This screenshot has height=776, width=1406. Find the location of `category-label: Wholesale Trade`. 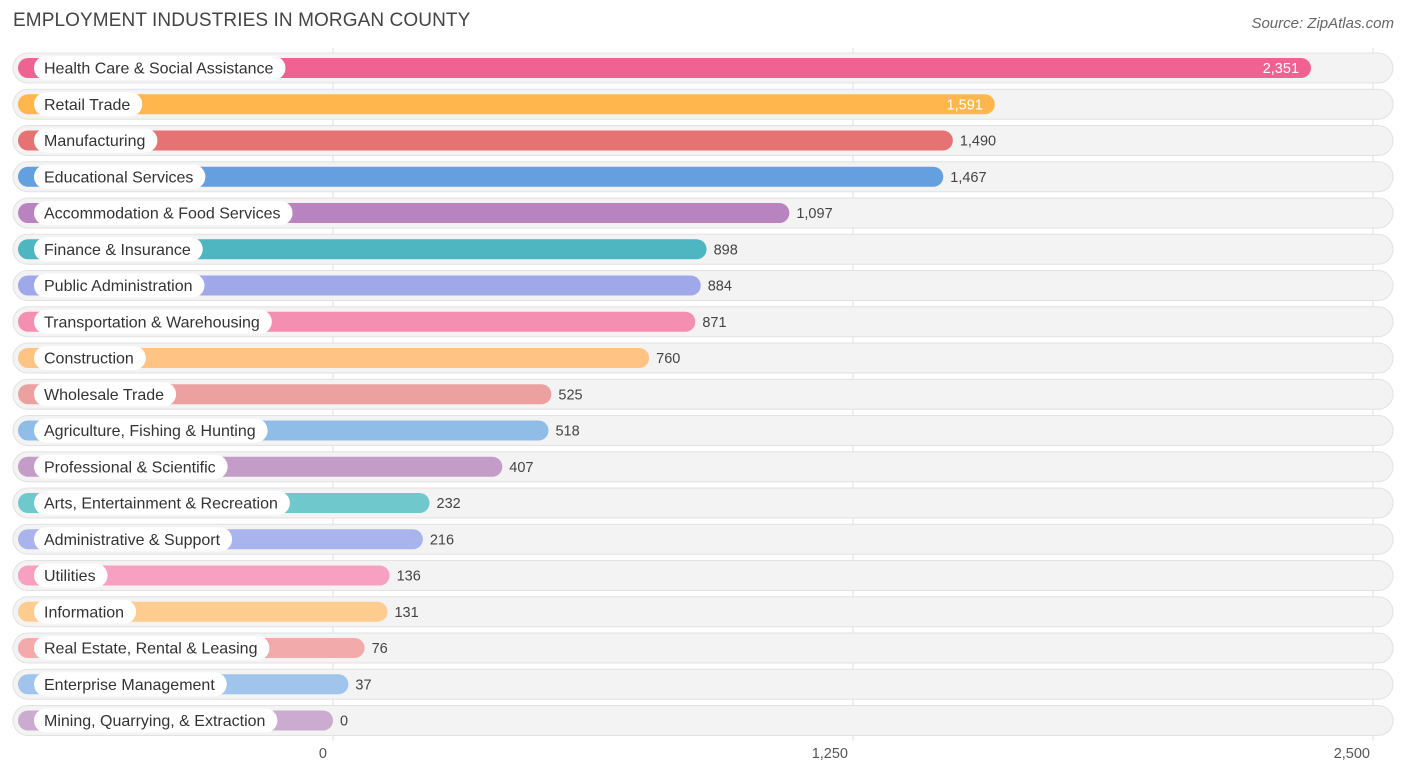

category-label: Wholesale Trade is located at coordinates (104, 395).